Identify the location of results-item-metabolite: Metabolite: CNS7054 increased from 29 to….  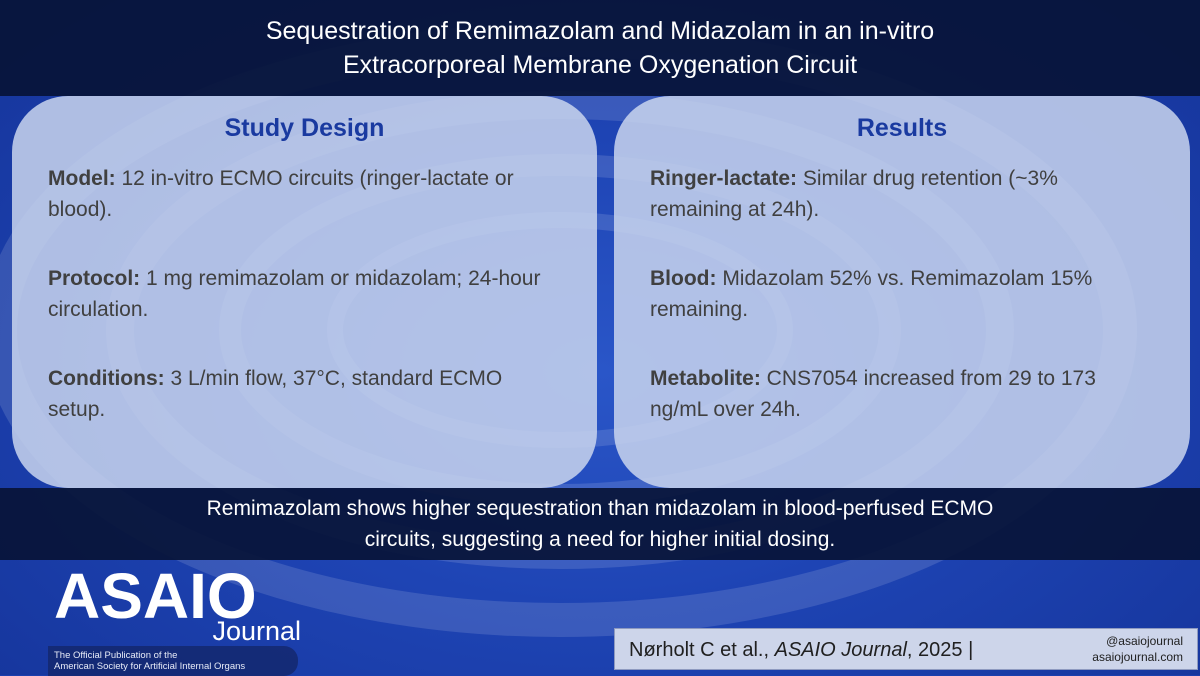
(902, 394).